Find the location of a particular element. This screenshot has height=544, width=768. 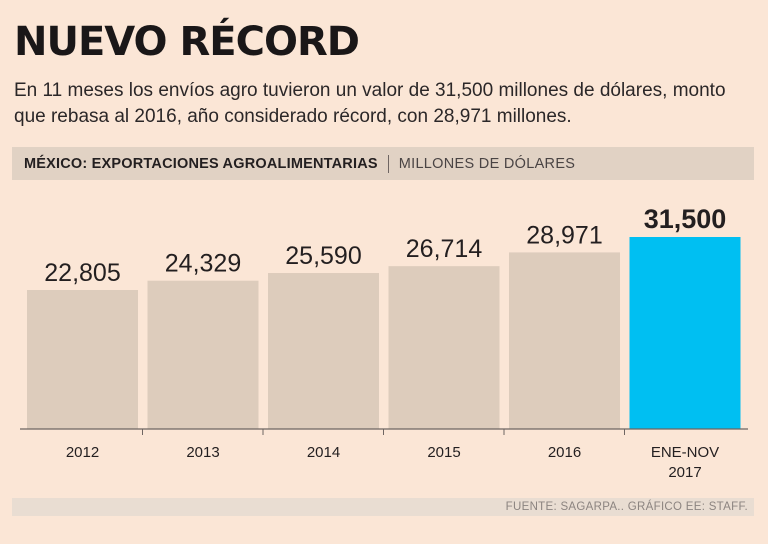

page-title: NUEVO RÉCORD is located at coordinates (187, 42).